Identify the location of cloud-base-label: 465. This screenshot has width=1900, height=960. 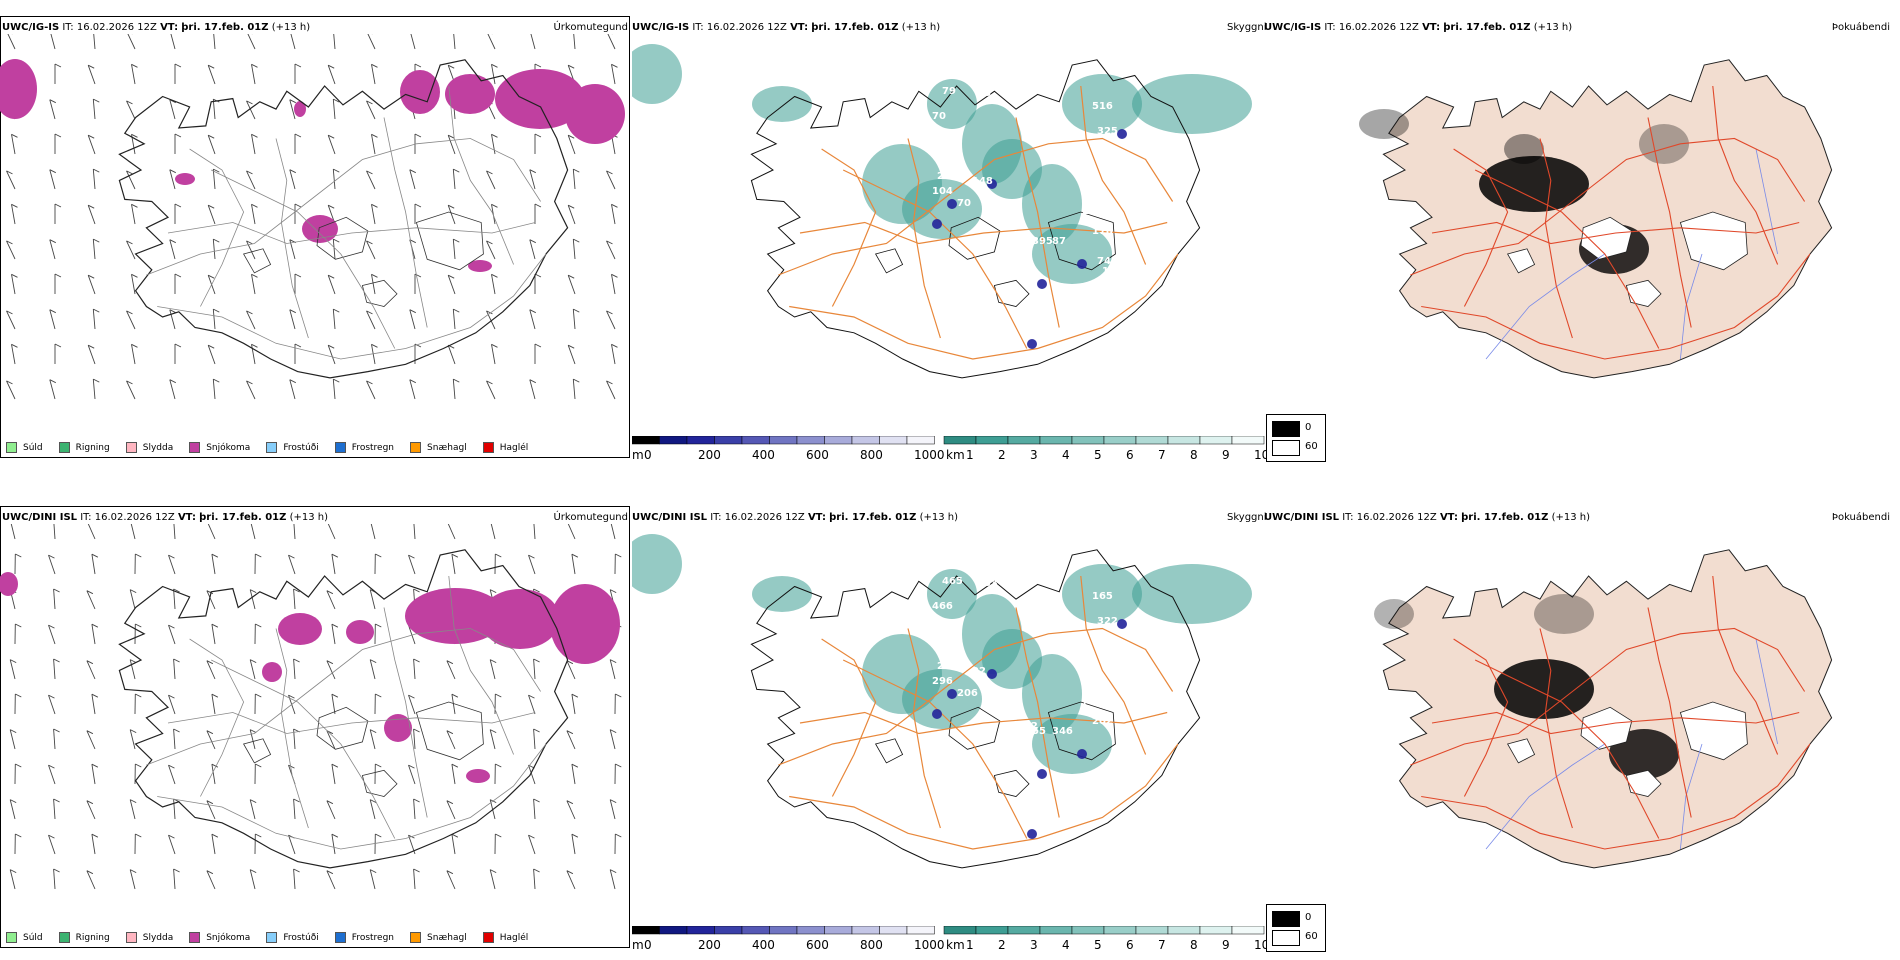
(952, 581).